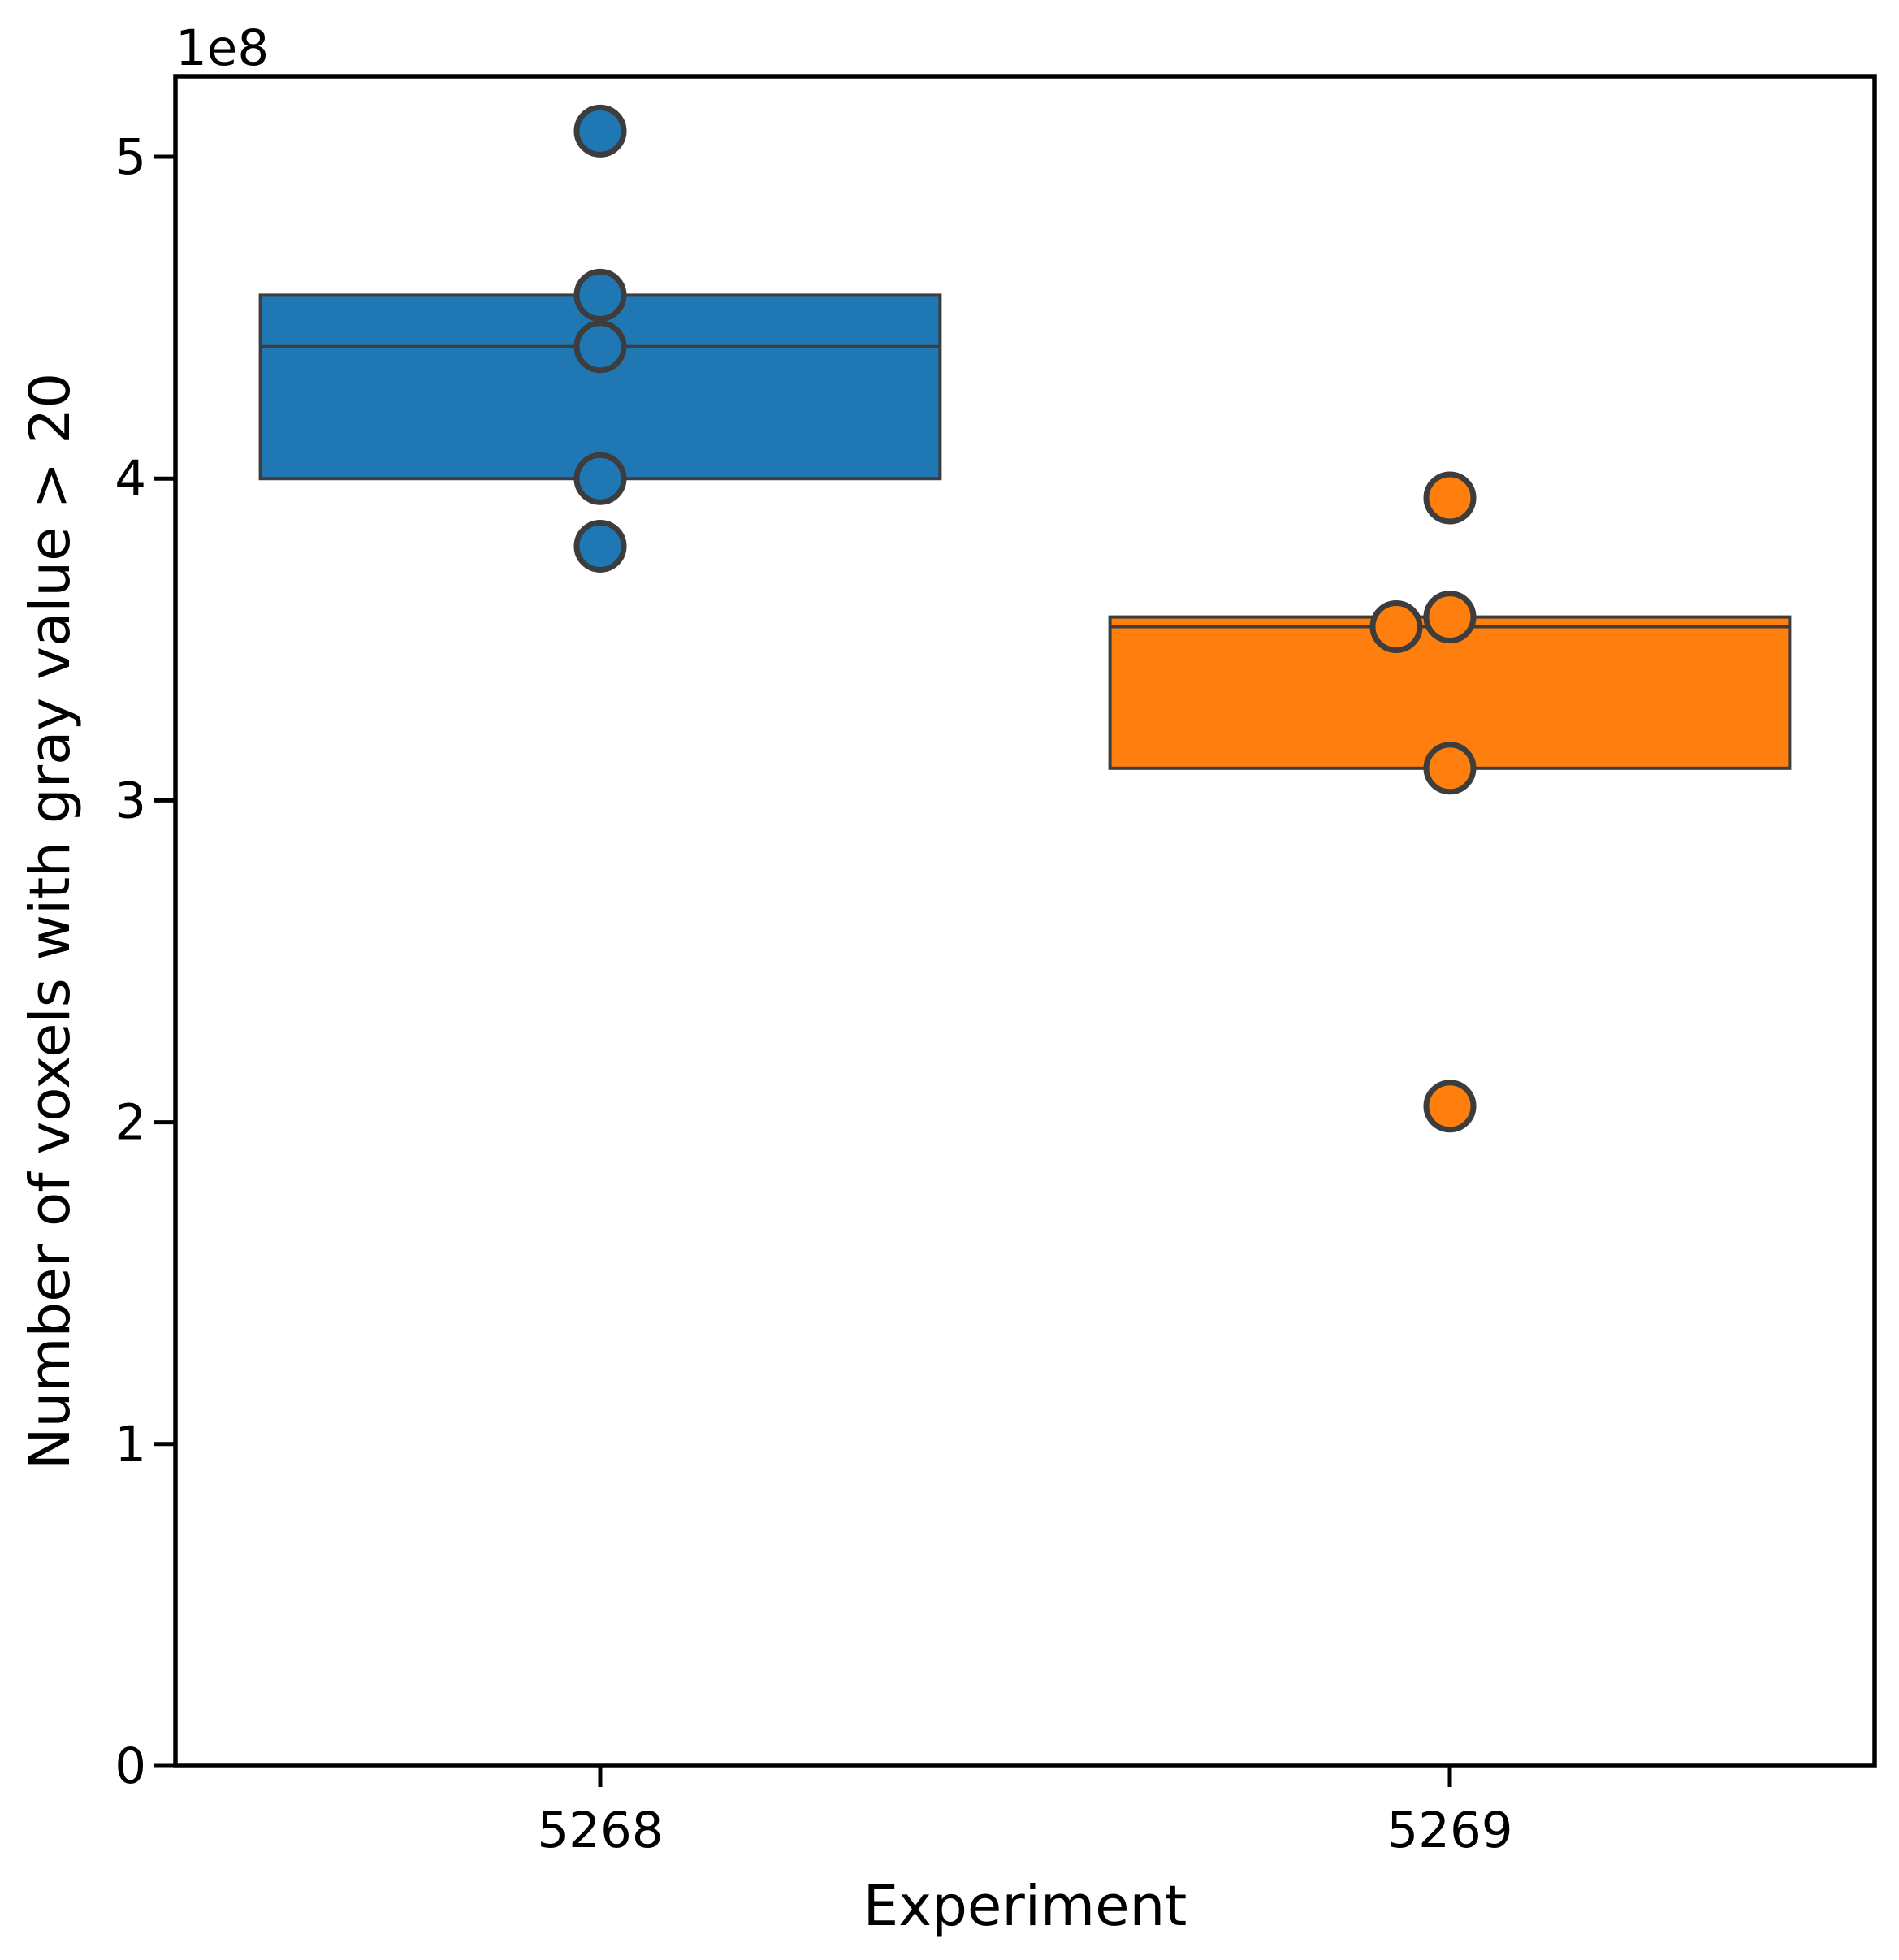 Image resolution: width=1899 pixels, height=1960 pixels. I want to click on x-tick-label: 5268, so click(600, 1830).